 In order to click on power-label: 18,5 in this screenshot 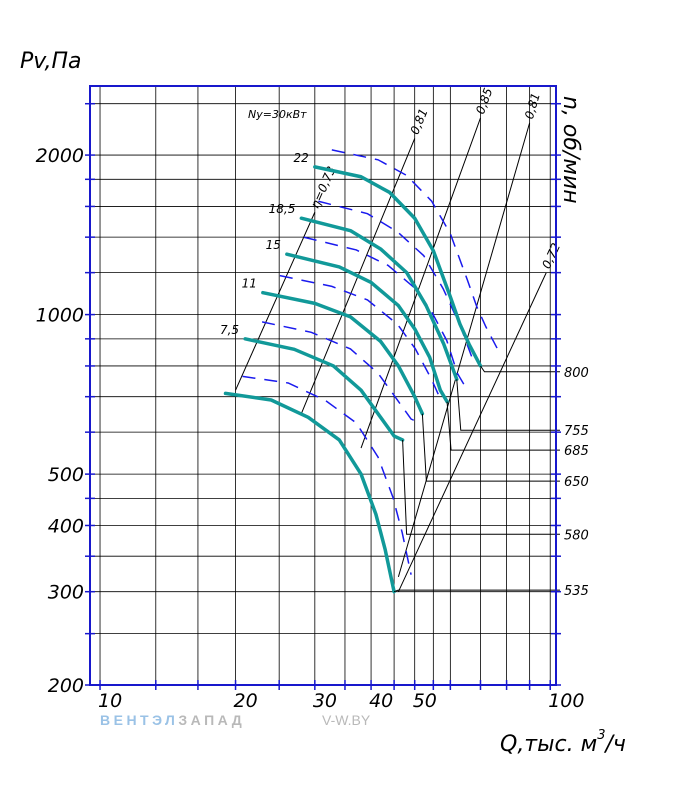, I will do `click(282, 209)`.